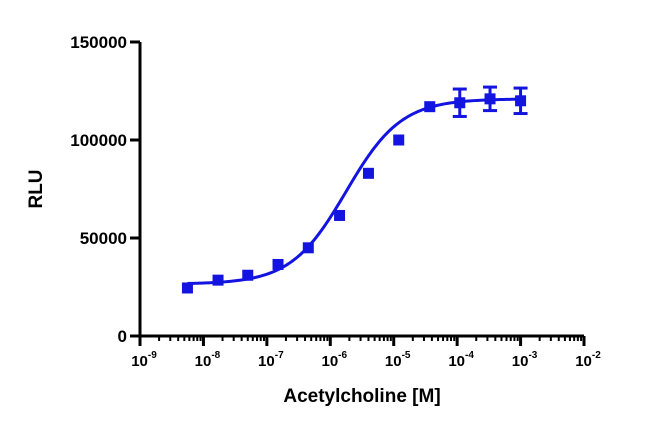  I want to click on x-tick-exponent: -2, so click(596, 355).